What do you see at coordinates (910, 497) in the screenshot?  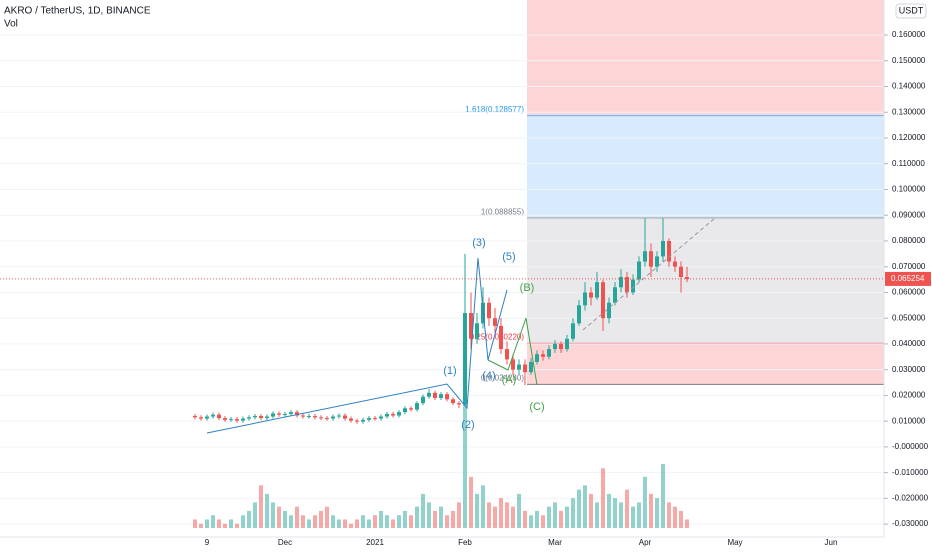 I see `y-tick-label: -0.020000` at bounding box center [910, 497].